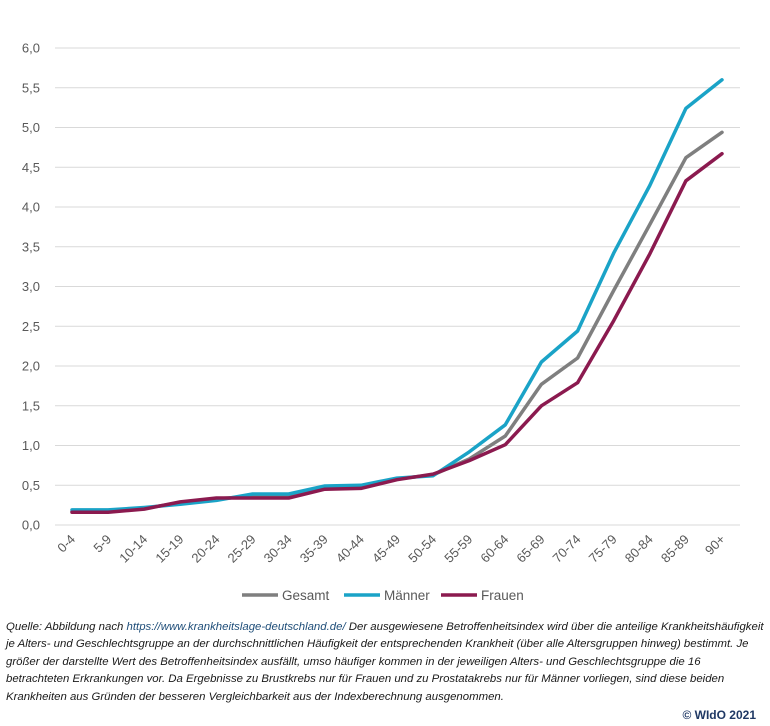 Image resolution: width=770 pixels, height=726 pixels. I want to click on y-tick-label: 1,0, so click(31, 445).